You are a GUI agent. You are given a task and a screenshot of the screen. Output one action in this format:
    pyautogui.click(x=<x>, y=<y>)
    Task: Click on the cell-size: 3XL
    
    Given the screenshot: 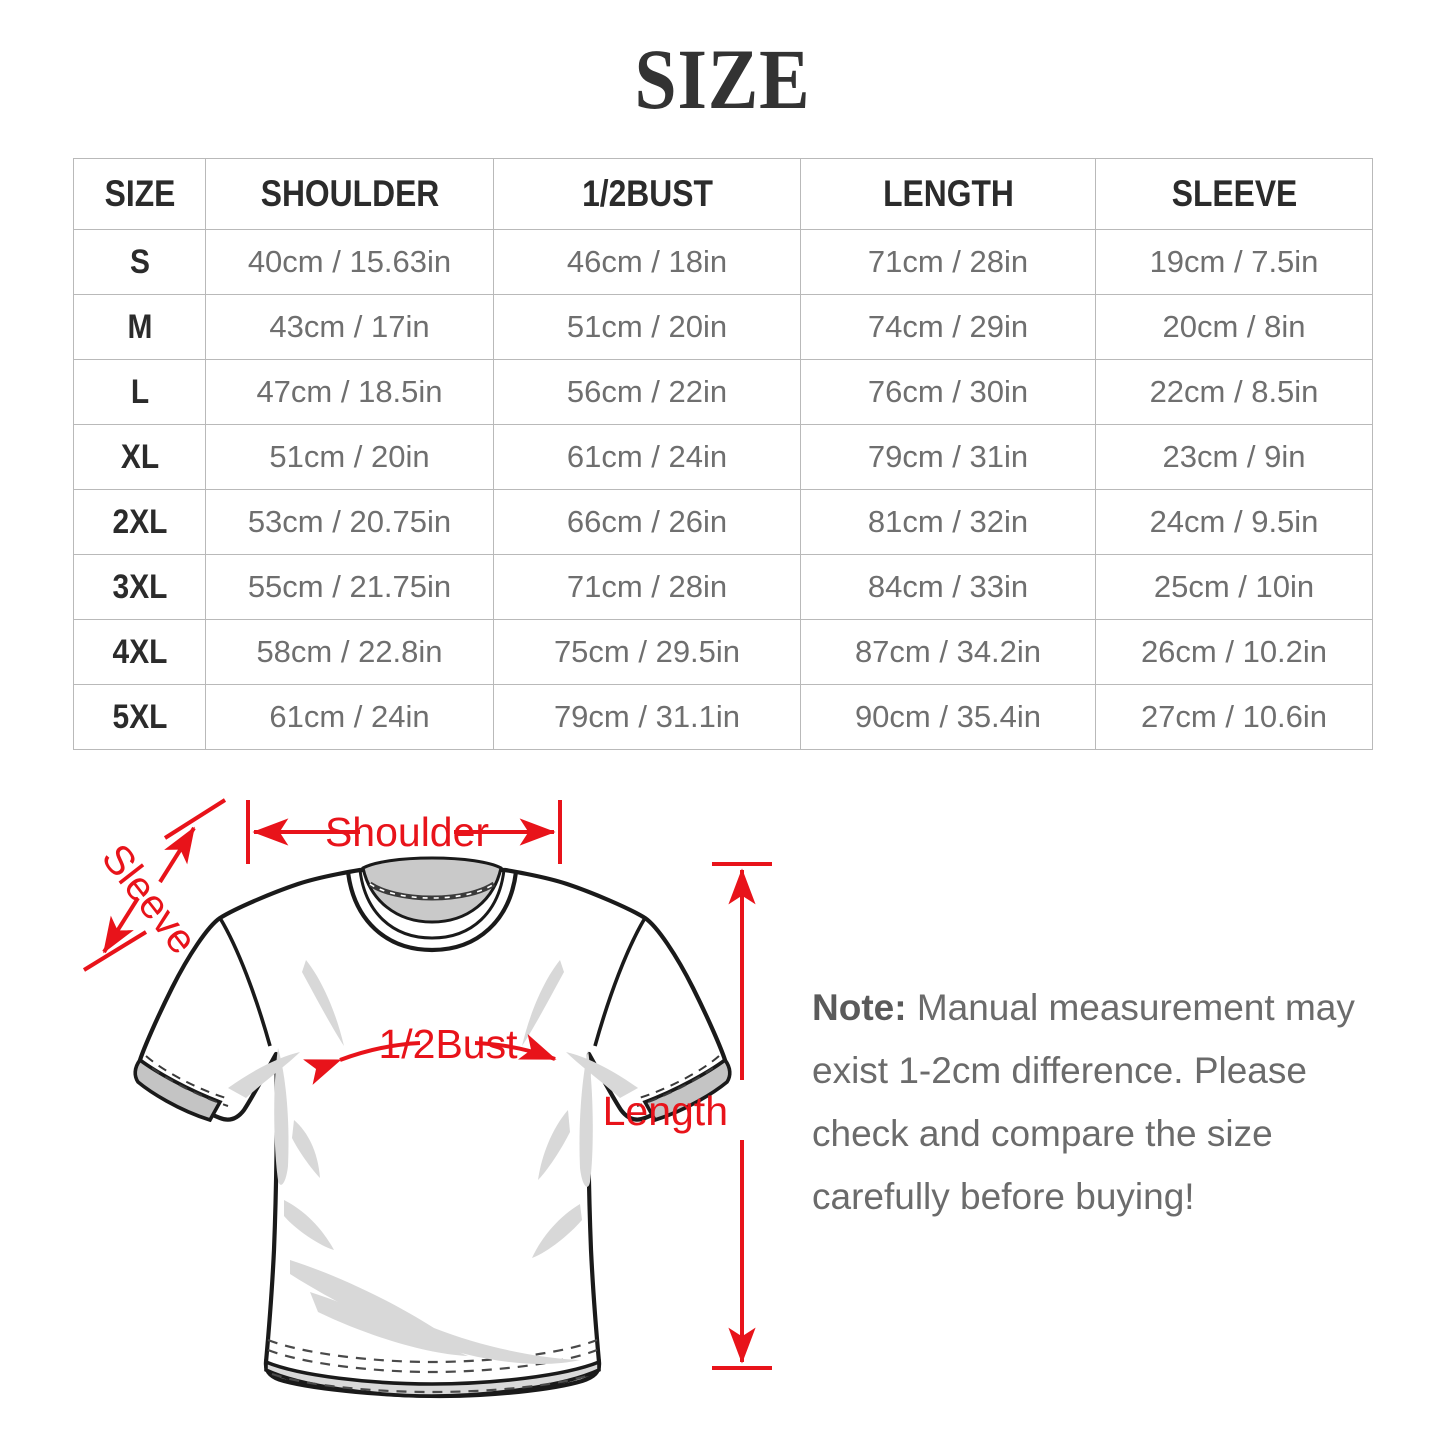 What is the action you would take?
    pyautogui.click(x=139, y=587)
    